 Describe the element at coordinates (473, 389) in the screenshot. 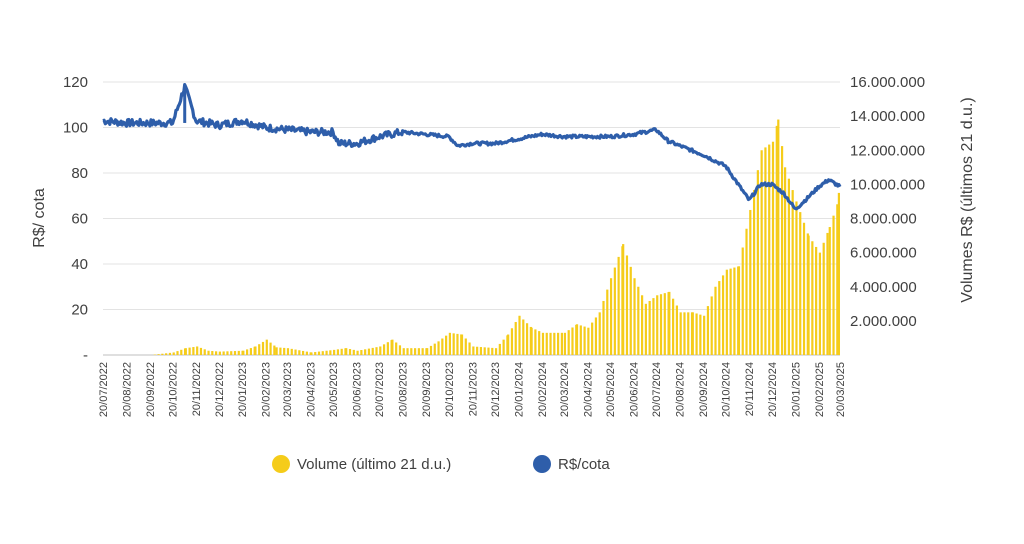

I see `x-tick-label: 20/11/2023` at that location.